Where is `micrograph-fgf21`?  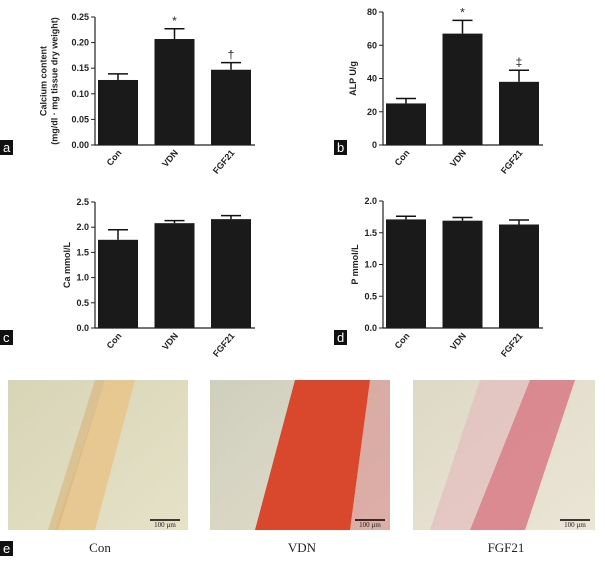
micrograph-fgf21 is located at coordinates (504, 455).